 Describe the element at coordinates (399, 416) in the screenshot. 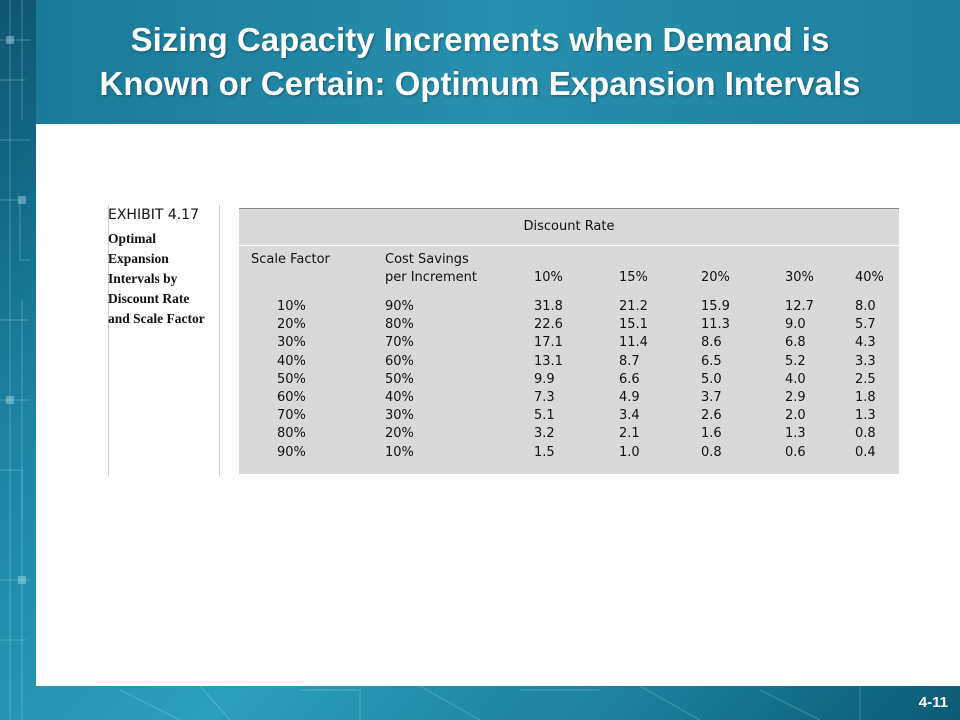

I see `cell-cost-savings: 30%` at that location.